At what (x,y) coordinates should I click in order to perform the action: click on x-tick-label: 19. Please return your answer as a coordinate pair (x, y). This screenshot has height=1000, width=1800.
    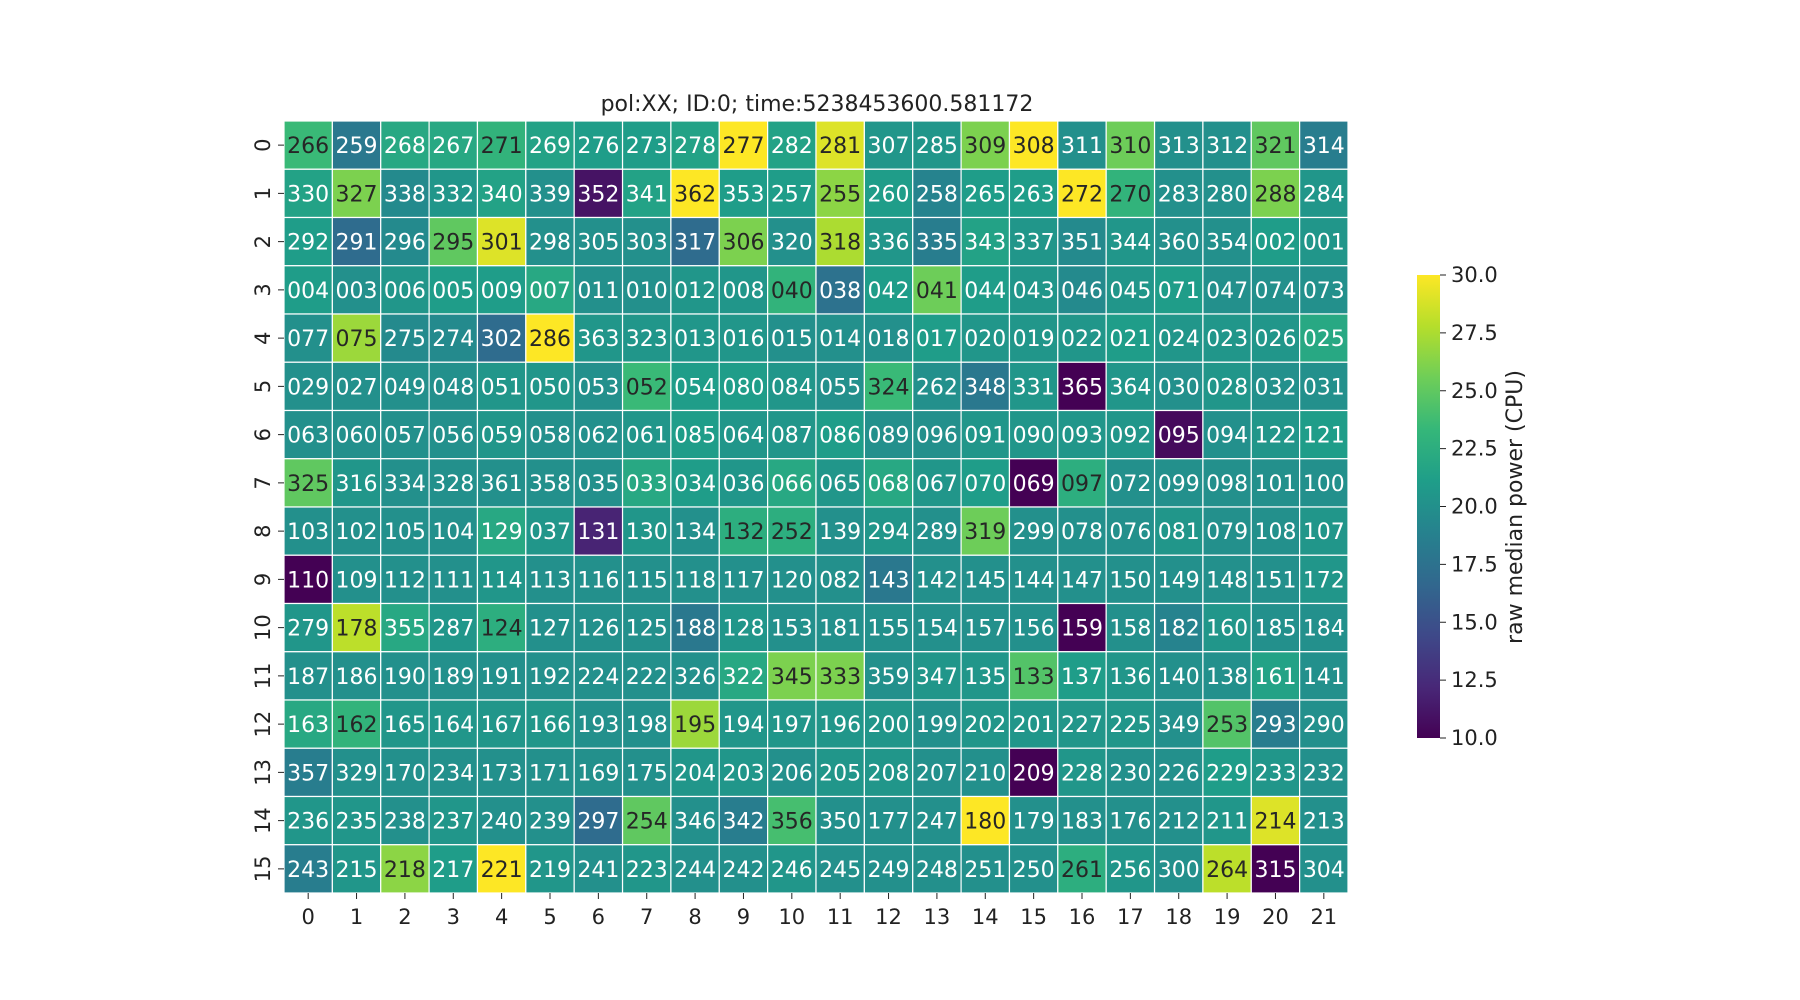
    Looking at the image, I should click on (1227, 917).